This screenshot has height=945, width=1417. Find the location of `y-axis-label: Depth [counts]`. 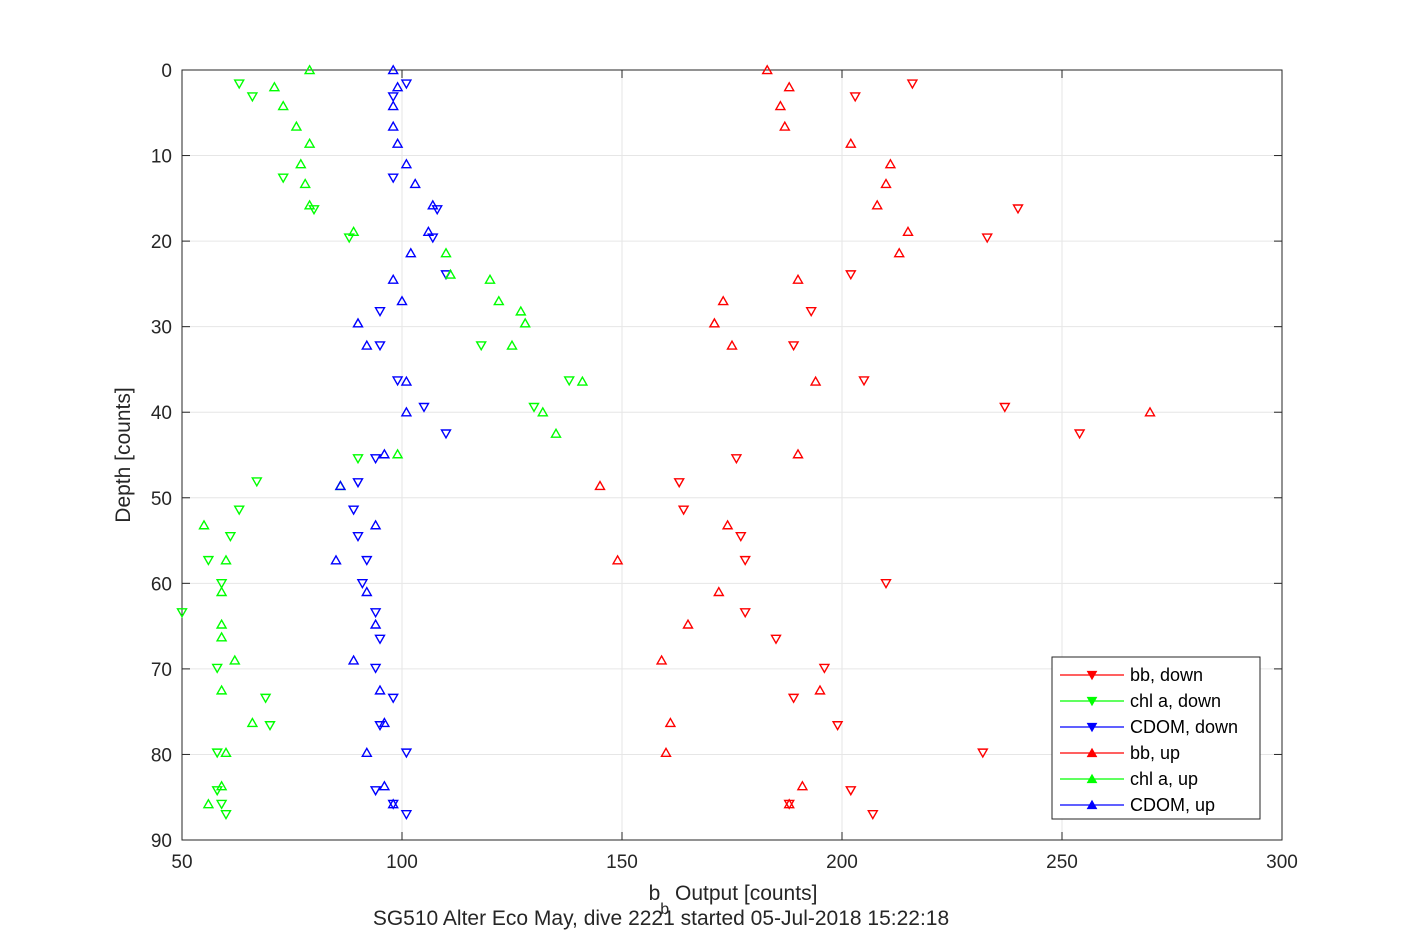

y-axis-label: Depth [counts] is located at coordinates (123, 454).